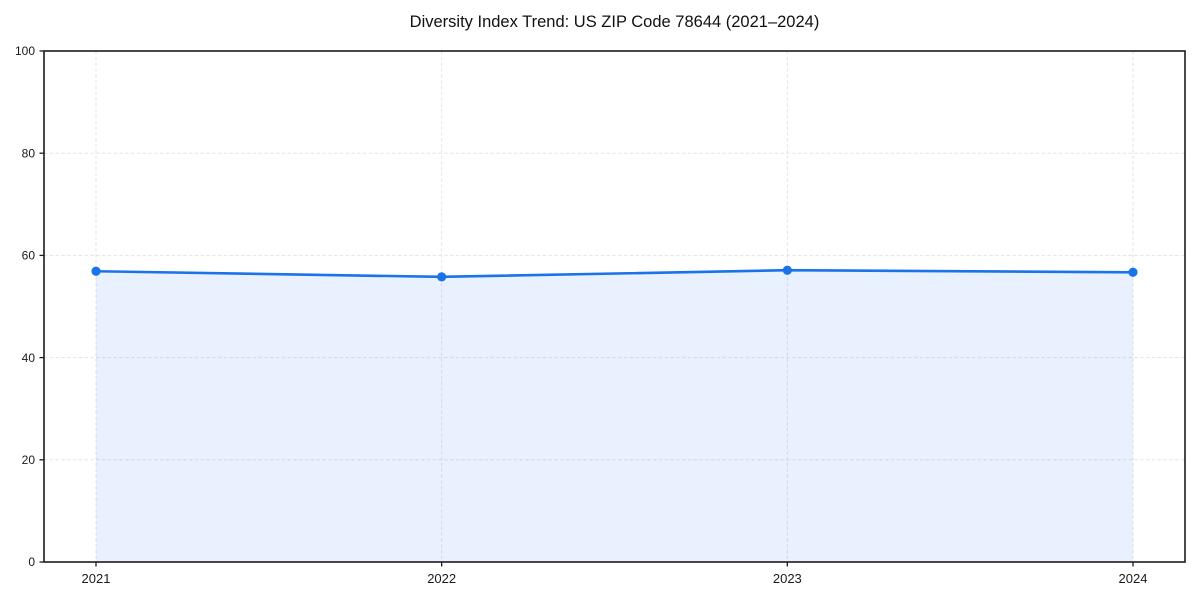 Image resolution: width=1200 pixels, height=600 pixels. What do you see at coordinates (787, 270) in the screenshot?
I see `data-point-2023` at bounding box center [787, 270].